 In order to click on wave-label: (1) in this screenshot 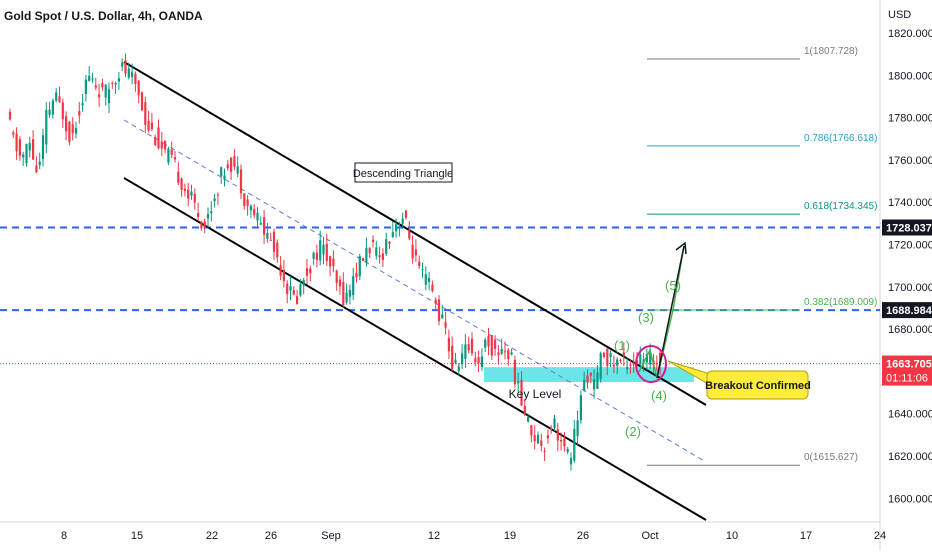, I will do `click(622, 345)`.